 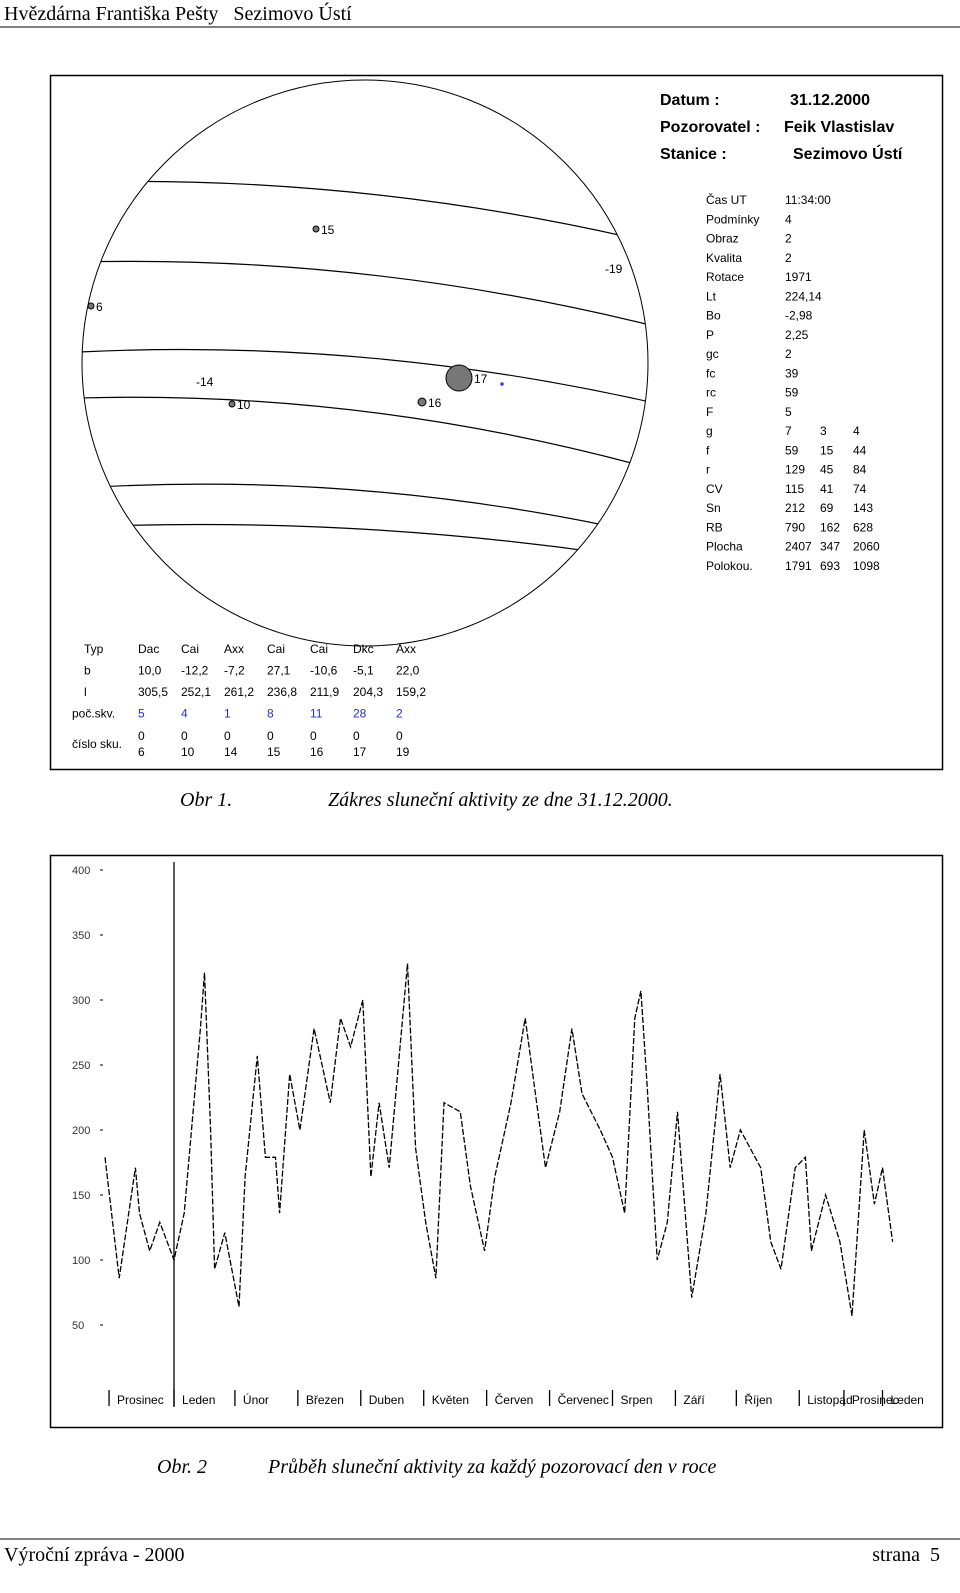 I want to click on table-cell: Dkc, so click(x=363, y=649).